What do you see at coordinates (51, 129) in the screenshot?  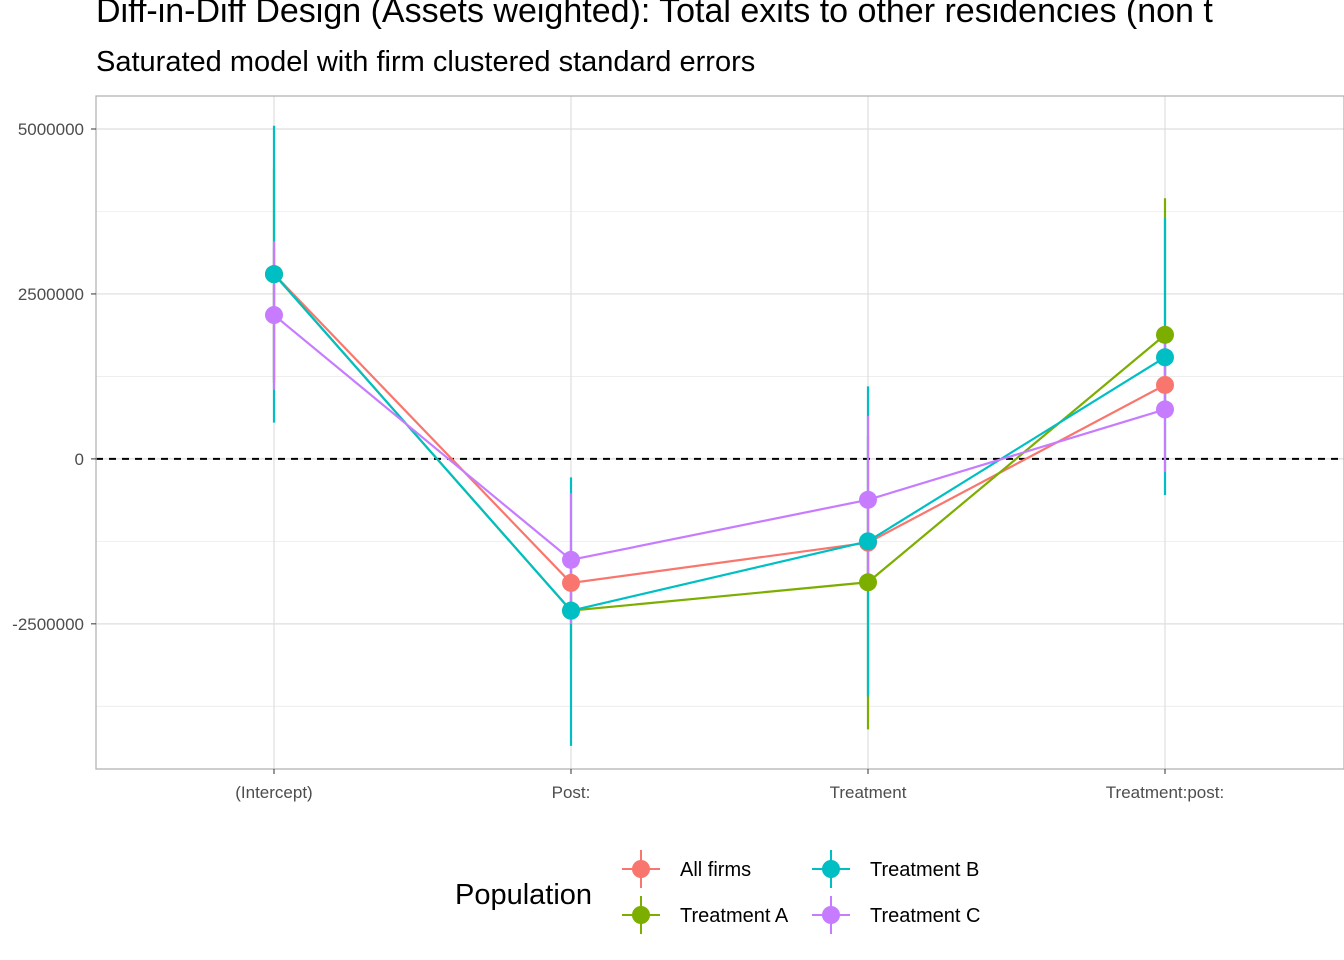 I see `y-tick-label: 5000000` at bounding box center [51, 129].